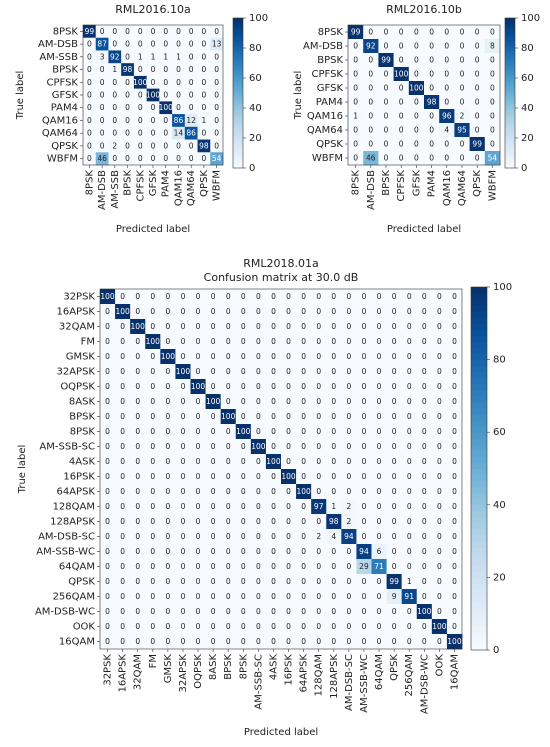 This screenshot has height=747, width=550. Describe the element at coordinates (183, 673) in the screenshot. I see `x-tick-label: 32APSK` at that location.